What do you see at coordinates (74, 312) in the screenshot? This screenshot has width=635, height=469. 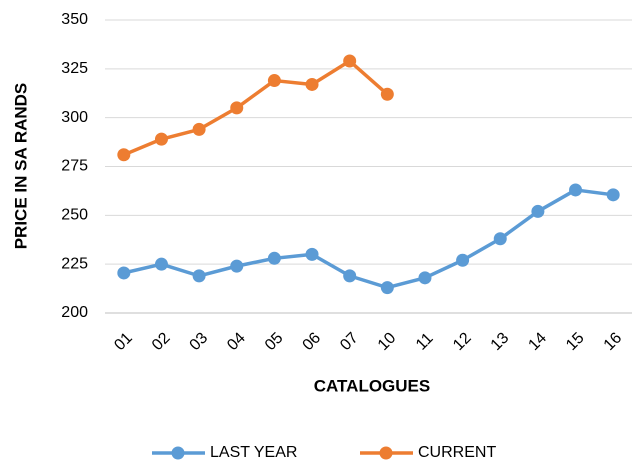 I see `y-tick-label: 200` at bounding box center [74, 312].